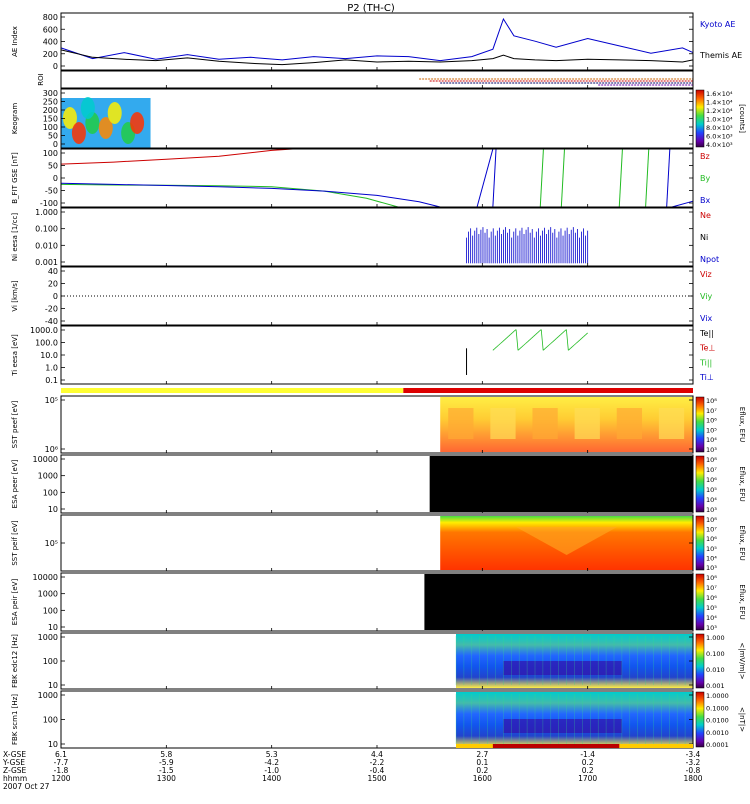 This screenshot has width=750, height=804. What do you see at coordinates (709, 259) in the screenshot?
I see `legend-entry: Npot` at bounding box center [709, 259].